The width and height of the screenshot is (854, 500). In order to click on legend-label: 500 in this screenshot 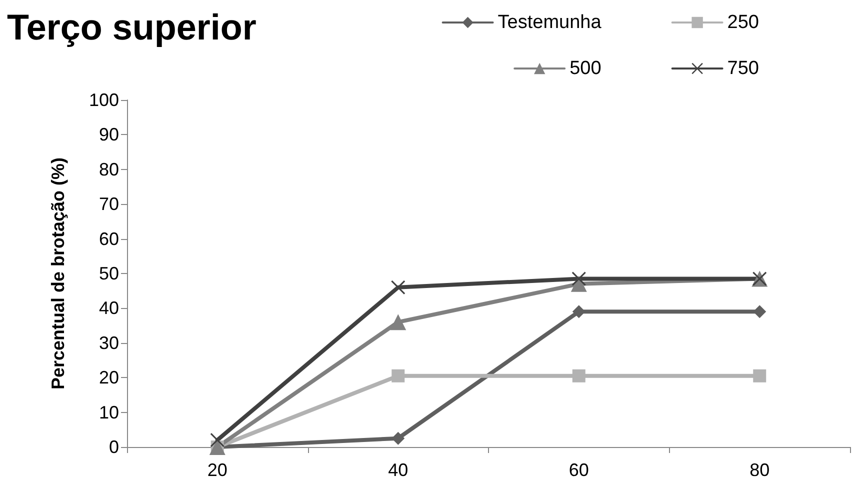, I will do `click(586, 68)`.